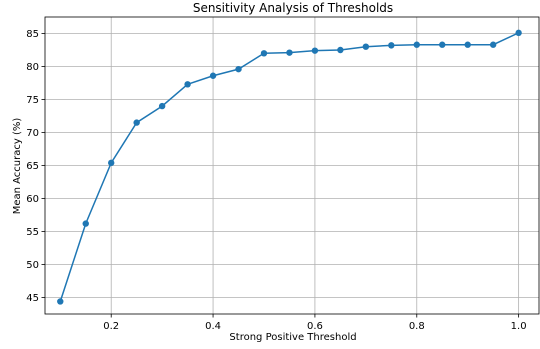  What do you see at coordinates (293, 8) in the screenshot?
I see `chart-title: Sensitivity Analysis of Thresholds` at bounding box center [293, 8].